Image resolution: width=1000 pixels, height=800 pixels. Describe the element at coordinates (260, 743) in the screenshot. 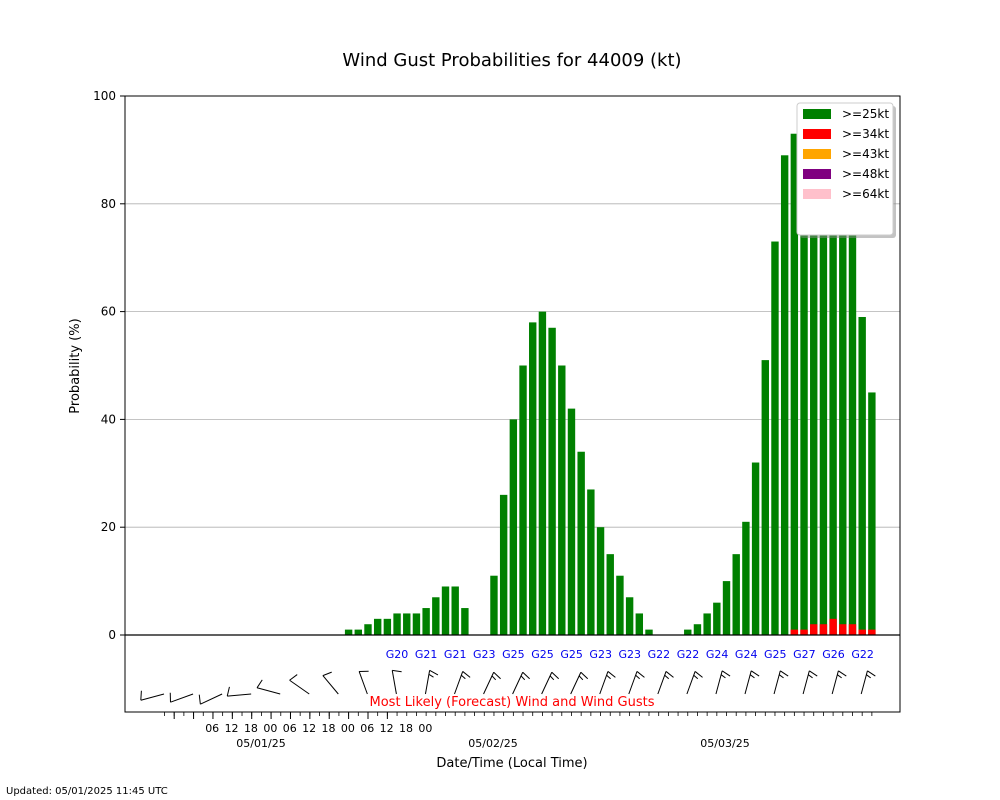

I see `x-date-label: 05/01/25` at that location.